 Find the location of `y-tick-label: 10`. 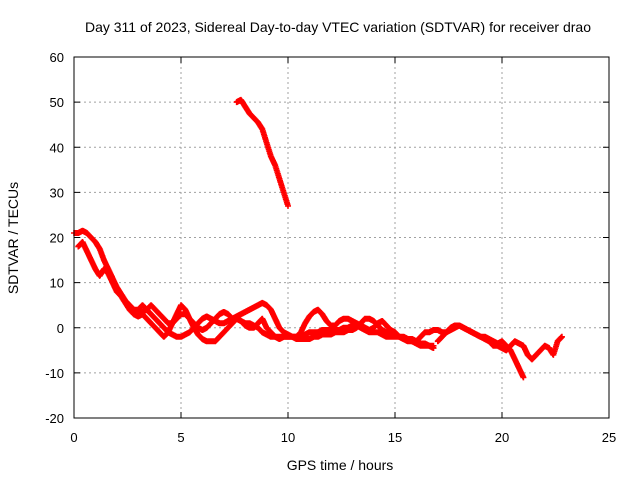

y-tick-label: 10 is located at coordinates (57, 283).